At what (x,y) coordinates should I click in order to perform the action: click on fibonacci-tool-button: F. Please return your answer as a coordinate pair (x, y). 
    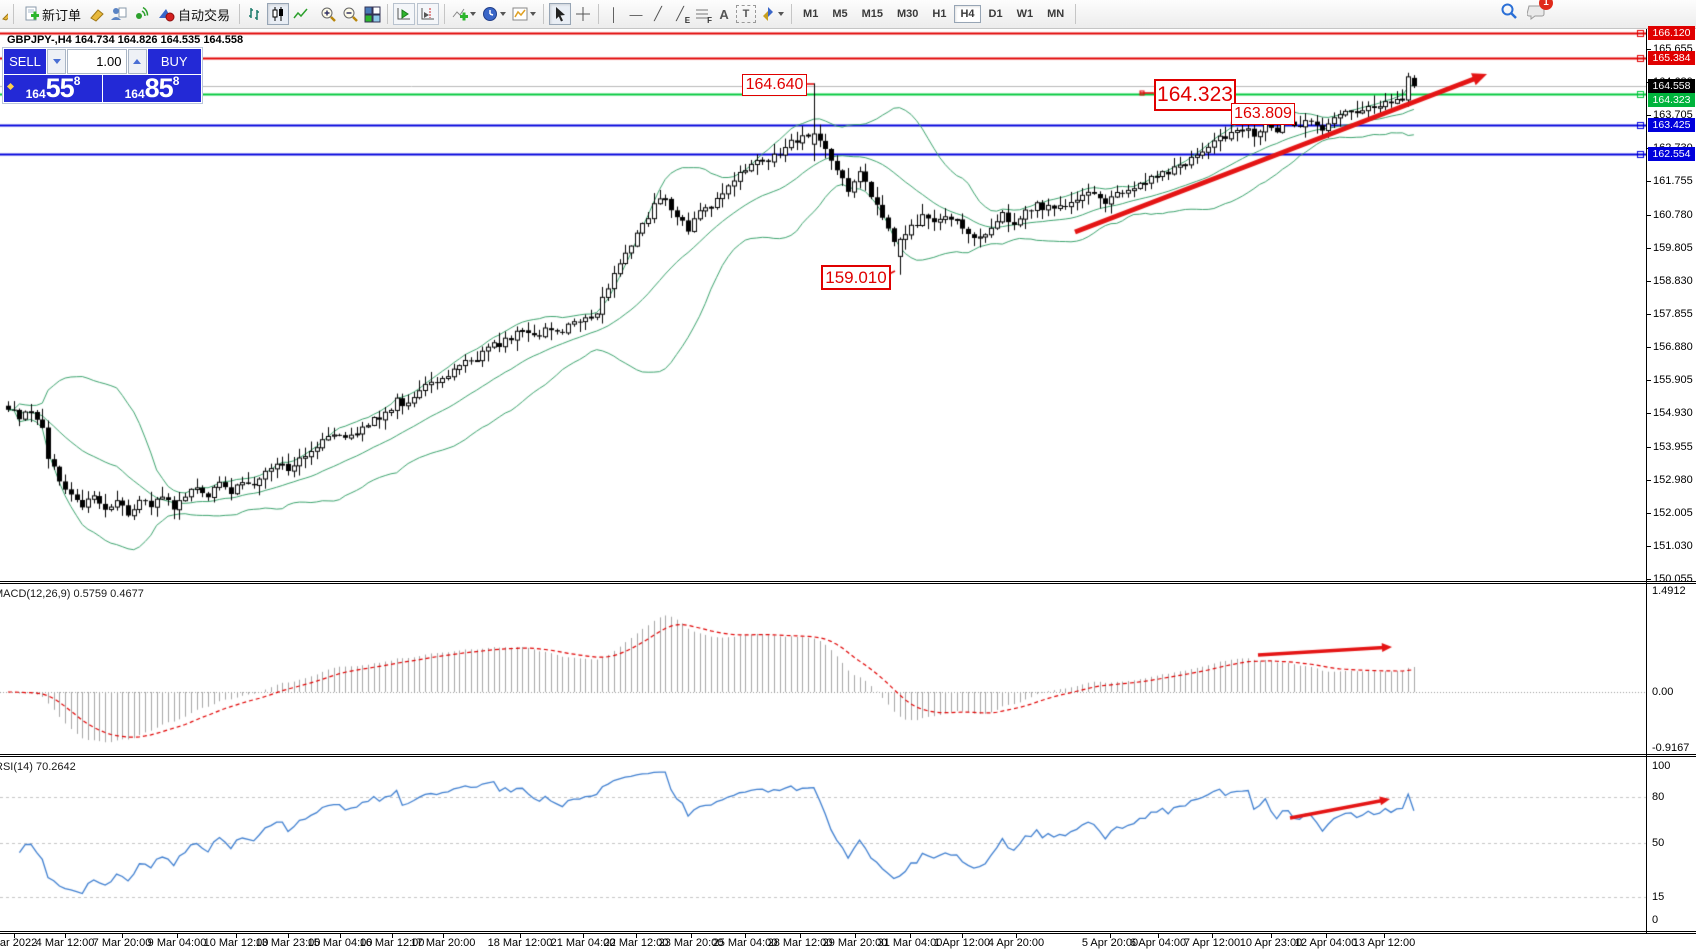
    Looking at the image, I should click on (702, 14).